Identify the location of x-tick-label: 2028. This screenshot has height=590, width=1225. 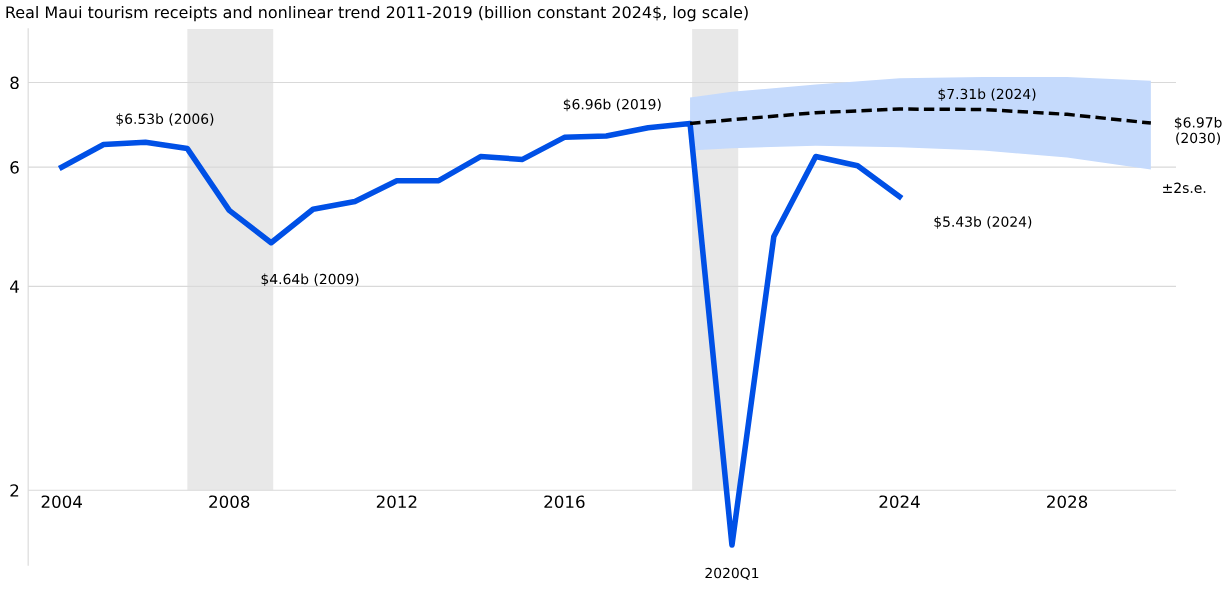
(1067, 502).